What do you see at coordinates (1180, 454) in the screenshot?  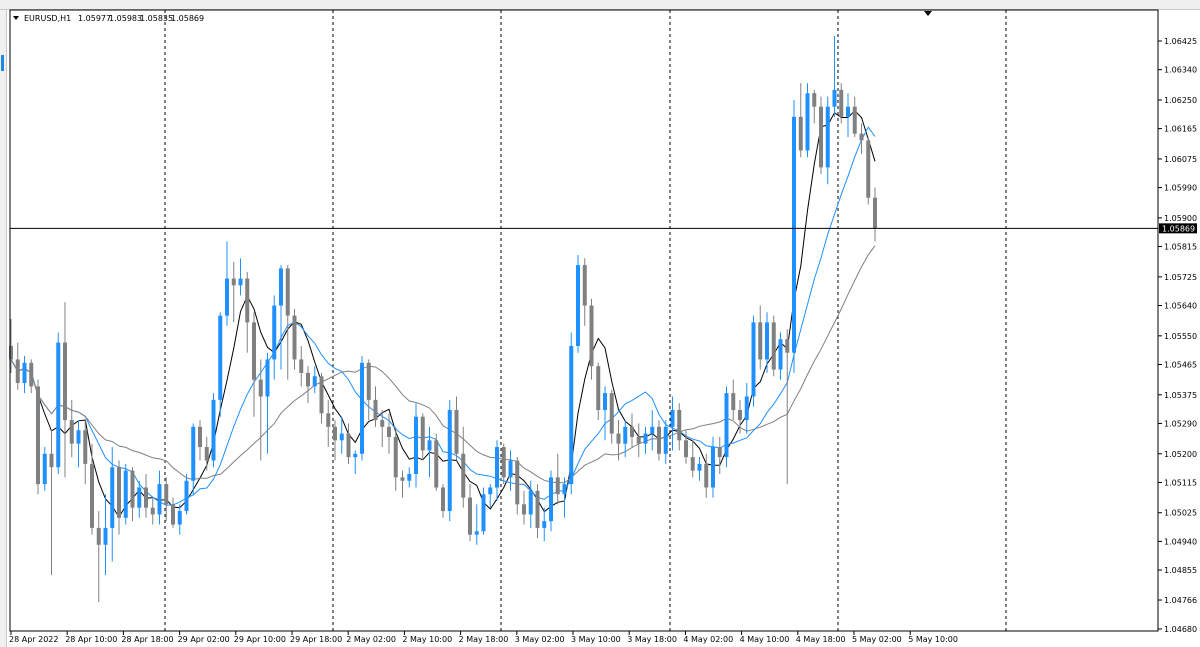 I see `y-tick-label: 1.05200` at bounding box center [1180, 454].